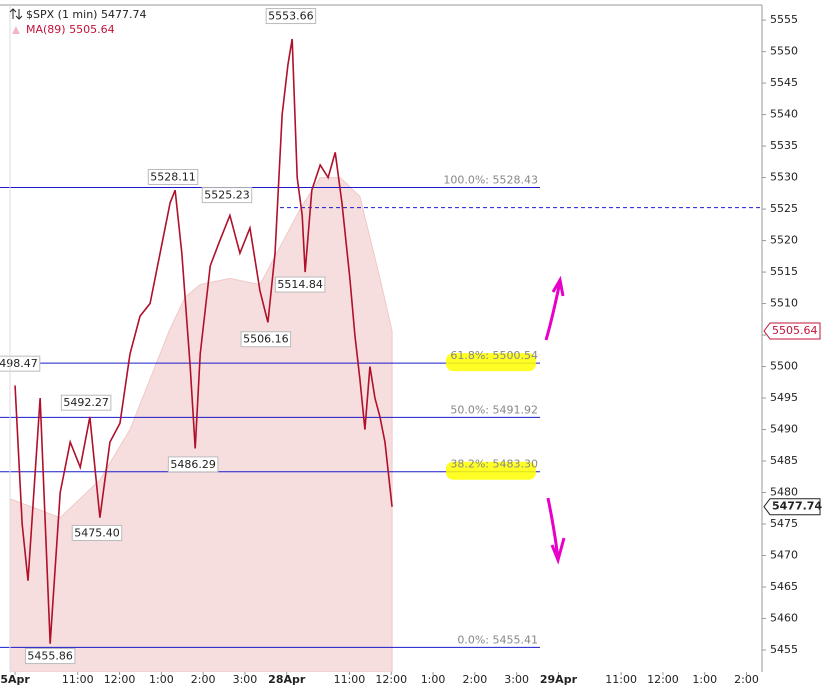 The image size is (832, 687). I want to click on y-tick-label: 5515, so click(784, 271).